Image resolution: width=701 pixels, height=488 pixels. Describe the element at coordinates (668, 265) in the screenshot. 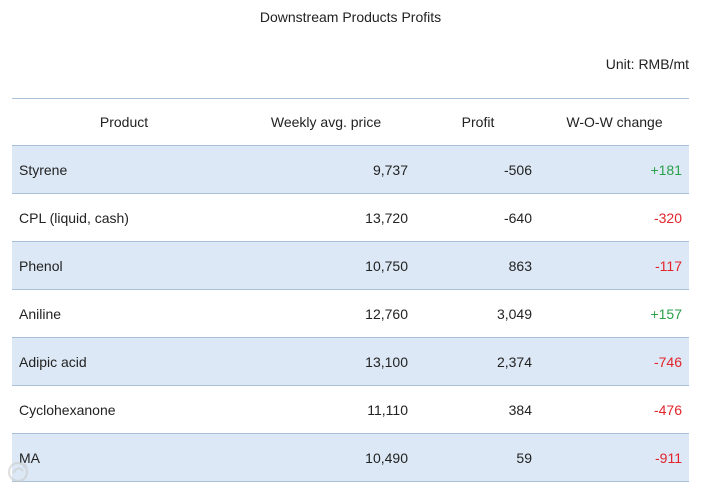

I see `wow-change-cell: -117` at that location.